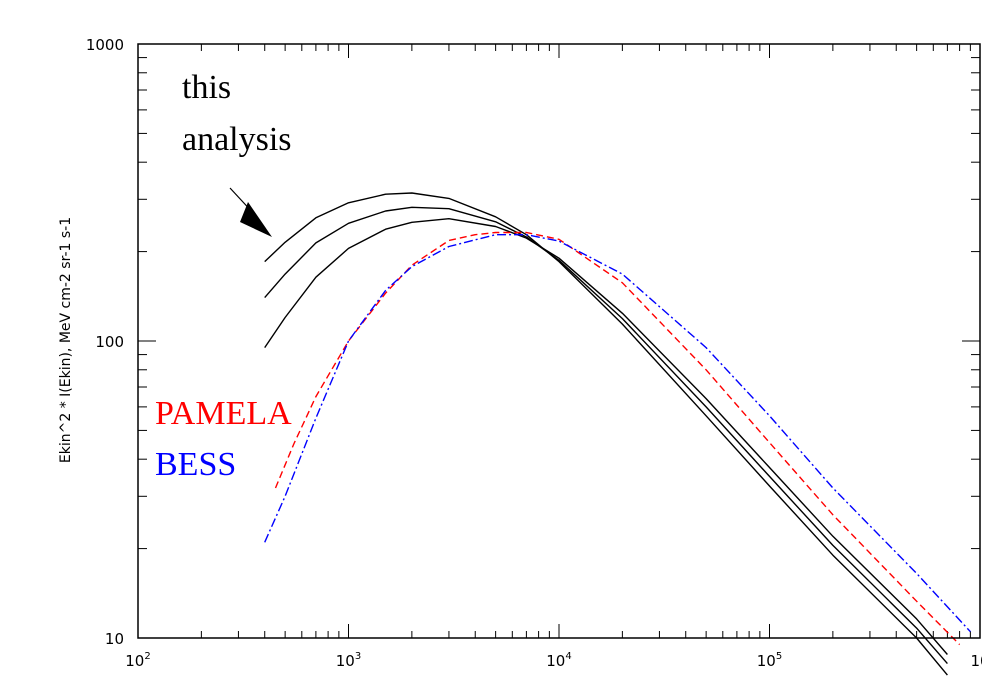 The height and width of the screenshot is (676, 982). Describe the element at coordinates (109, 342) in the screenshot. I see `y-tick-label: 100` at that location.